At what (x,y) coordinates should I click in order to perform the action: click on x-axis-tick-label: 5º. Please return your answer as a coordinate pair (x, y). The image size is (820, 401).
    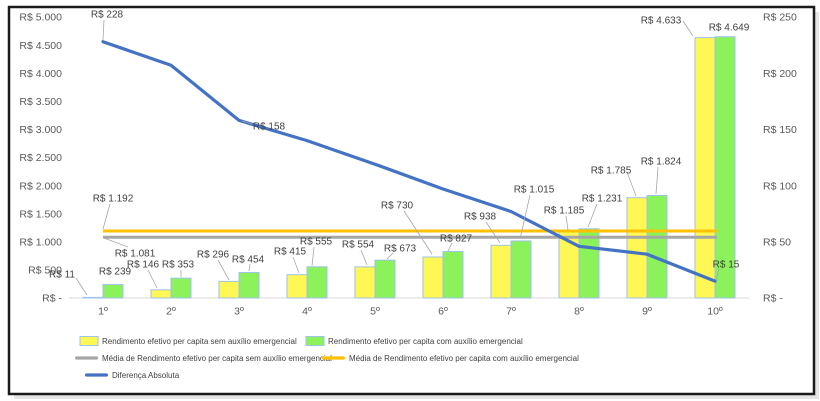
    Looking at the image, I should click on (375, 312).